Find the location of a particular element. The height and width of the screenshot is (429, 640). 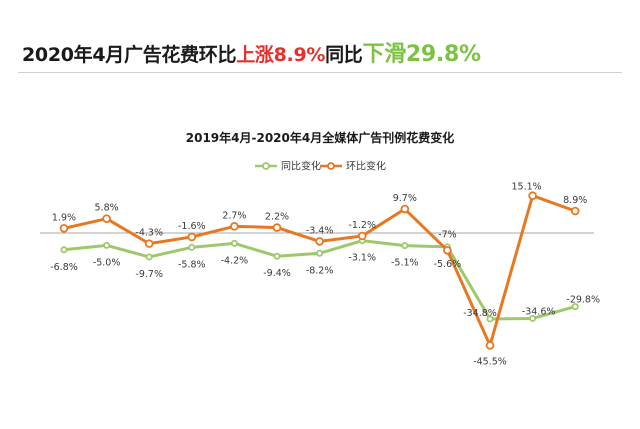

data-label: -6.8% is located at coordinates (64, 267).